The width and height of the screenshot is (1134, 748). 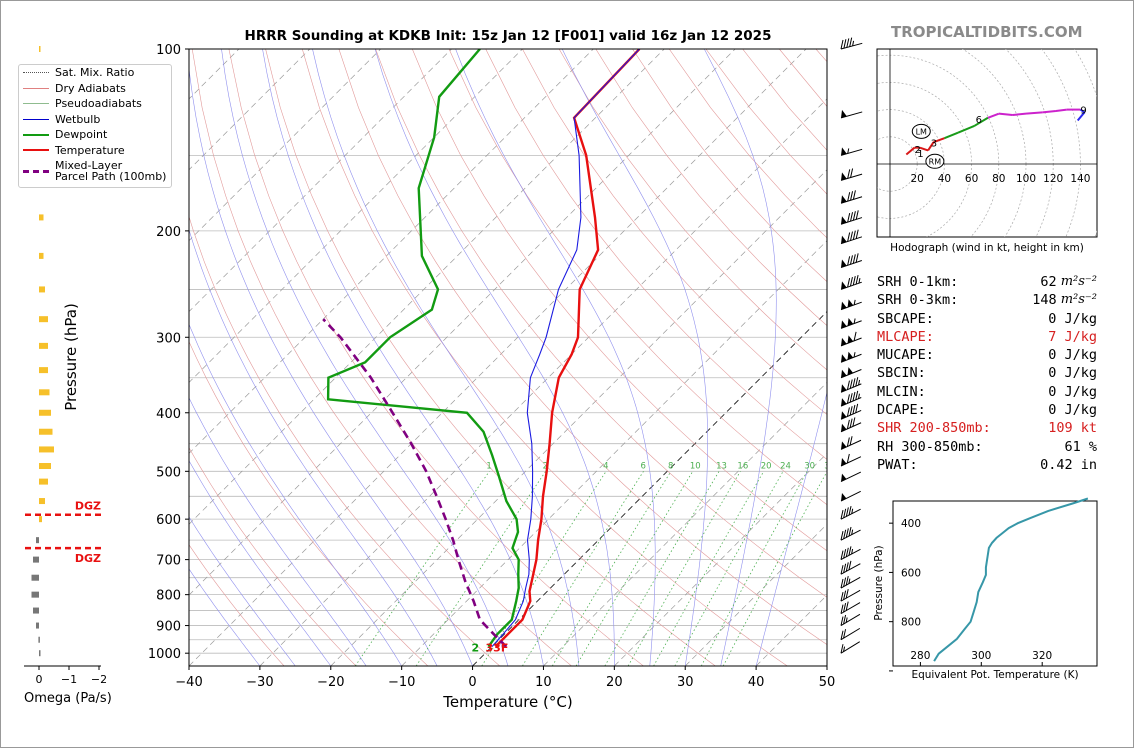 What do you see at coordinates (188, 682) in the screenshot?
I see `x-tick-label: −40` at bounding box center [188, 682].